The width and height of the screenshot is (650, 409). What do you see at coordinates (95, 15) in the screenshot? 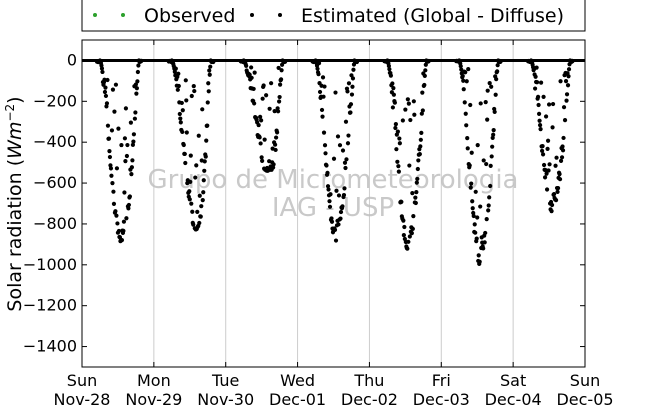
I see `legend-observed-dot` at bounding box center [95, 15].